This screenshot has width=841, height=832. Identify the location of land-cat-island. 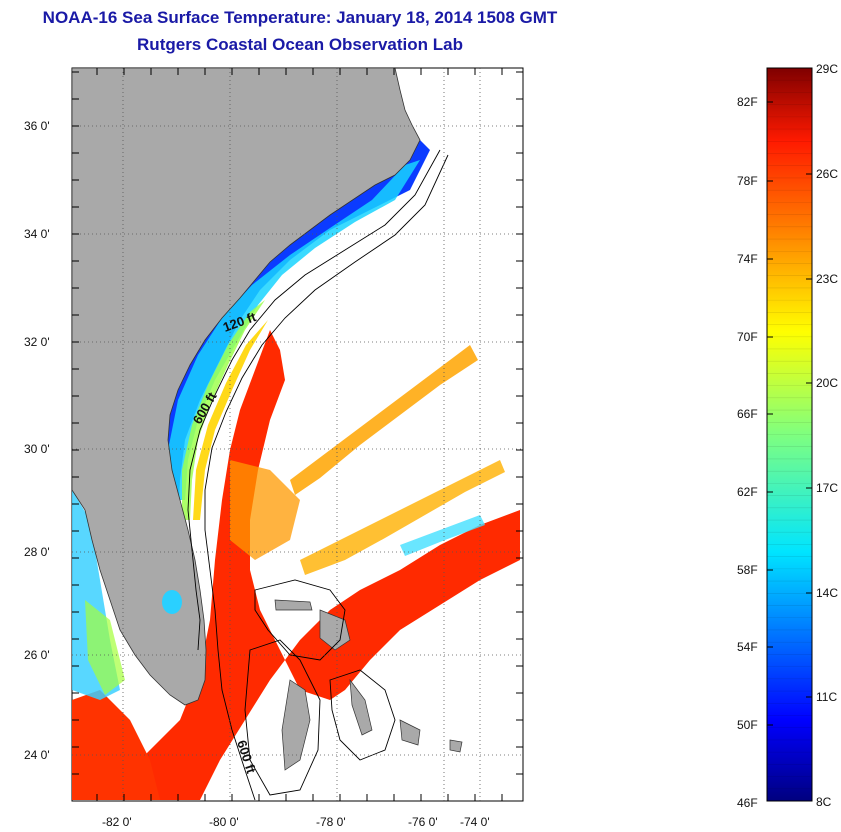
(410, 732).